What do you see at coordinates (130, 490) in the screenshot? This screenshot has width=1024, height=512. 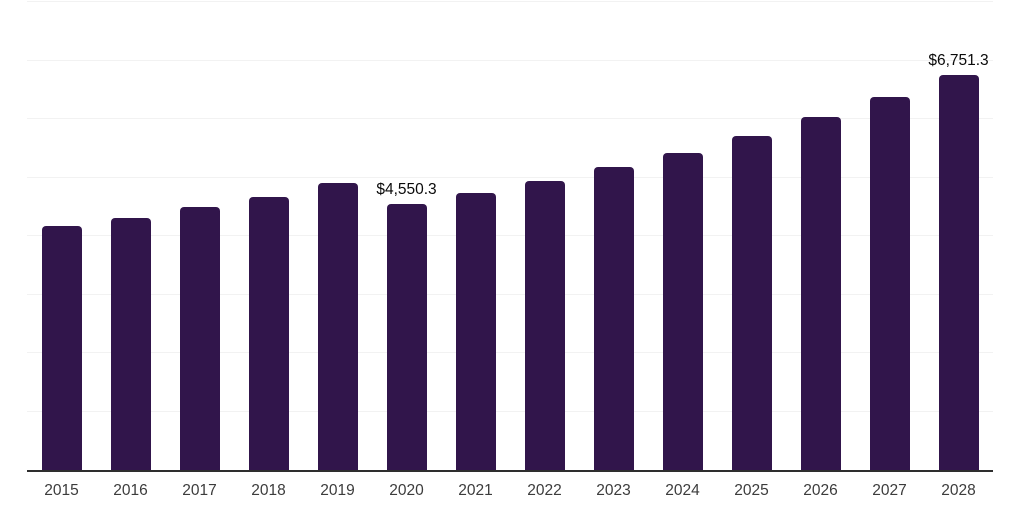 I see `x-tick-2016: 2016` at bounding box center [130, 490].